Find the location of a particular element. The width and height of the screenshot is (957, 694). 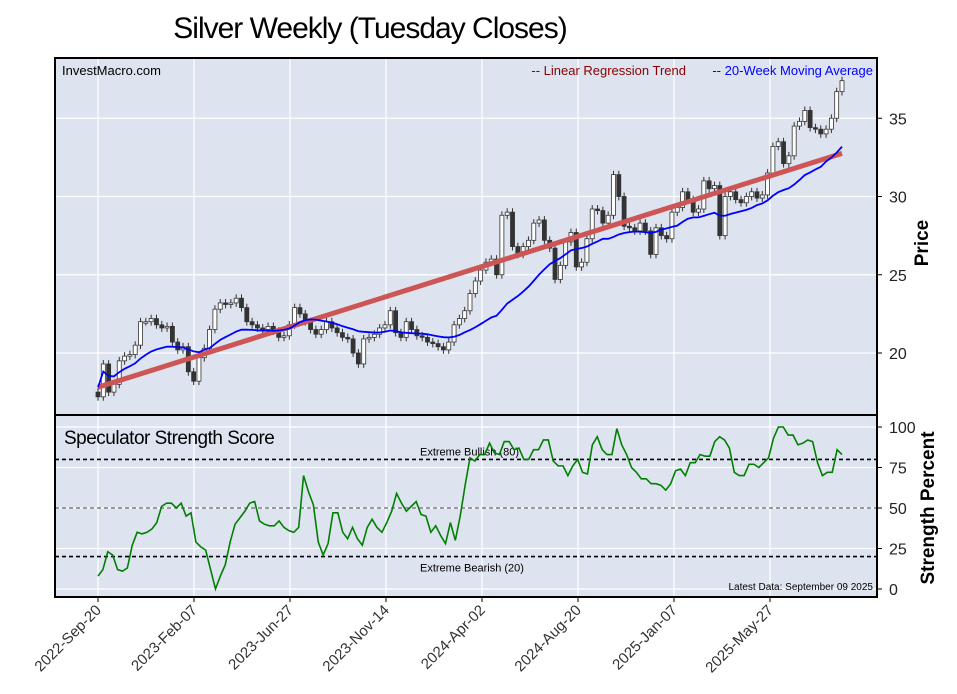

legend-trend: -- Linear Regression Trend is located at coordinates (608, 70).